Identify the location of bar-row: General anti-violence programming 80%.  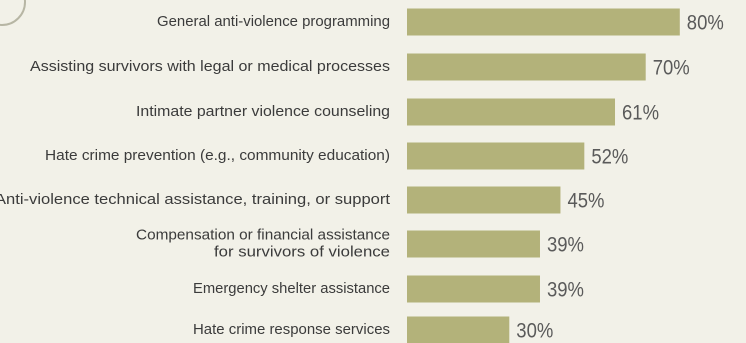
(440, 22).